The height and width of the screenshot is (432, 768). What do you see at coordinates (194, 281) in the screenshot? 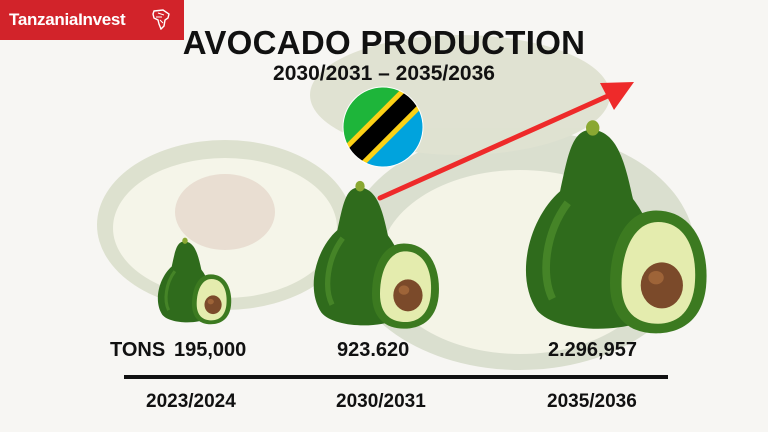
I see `avocado-mark-2023/2024` at bounding box center [194, 281].